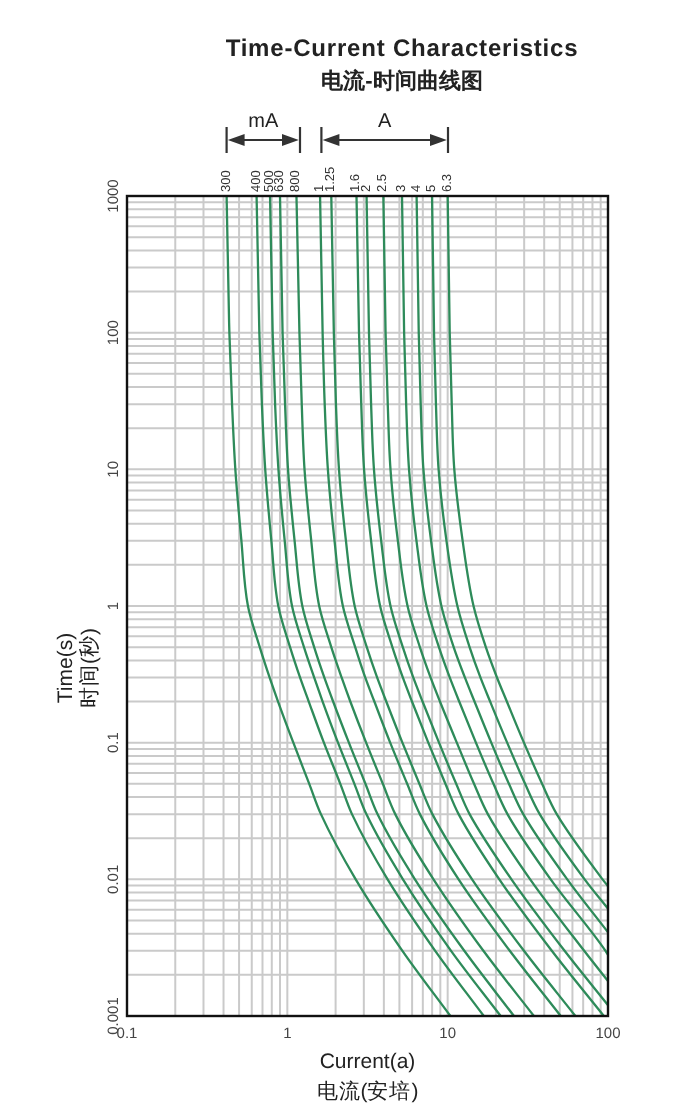 Image resolution: width=674 pixels, height=1116 pixels. I want to click on x-axis-title: Current(a) 电流(安培), so click(367, 1077).